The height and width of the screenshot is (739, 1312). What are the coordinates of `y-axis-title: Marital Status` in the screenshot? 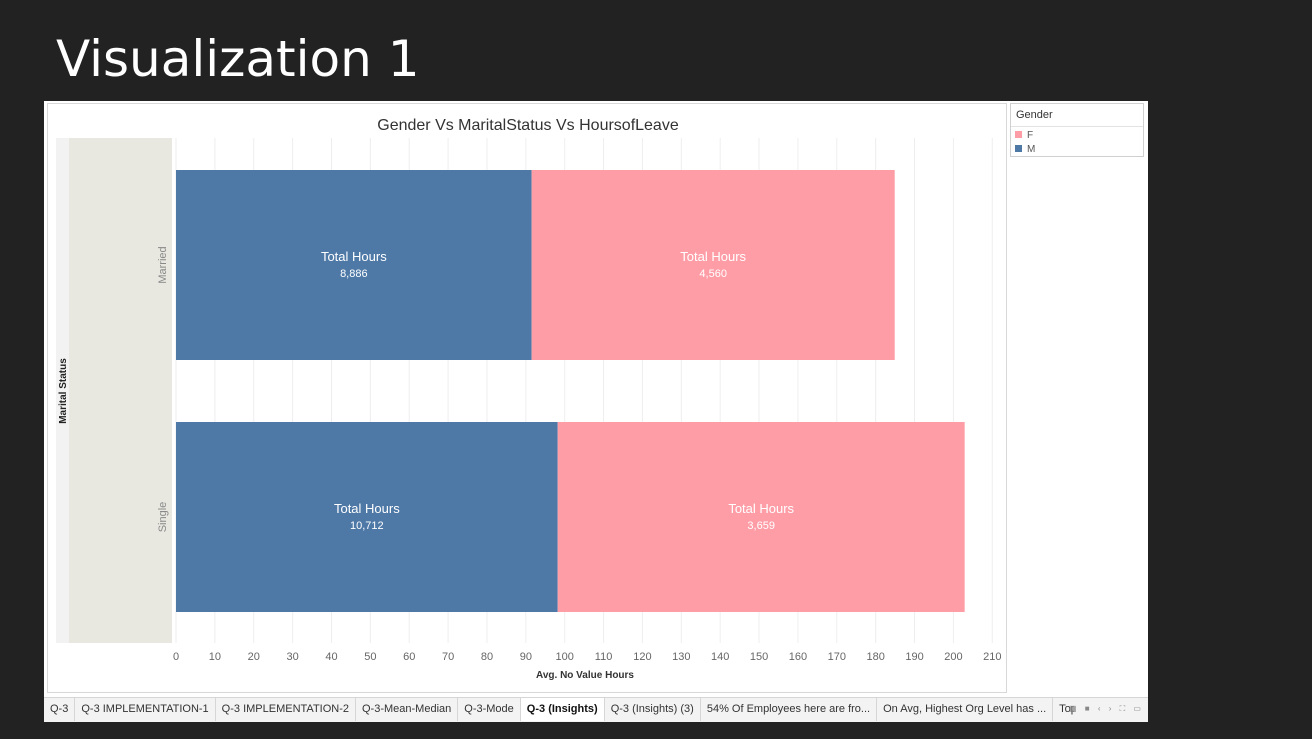 It's located at (63, 391).